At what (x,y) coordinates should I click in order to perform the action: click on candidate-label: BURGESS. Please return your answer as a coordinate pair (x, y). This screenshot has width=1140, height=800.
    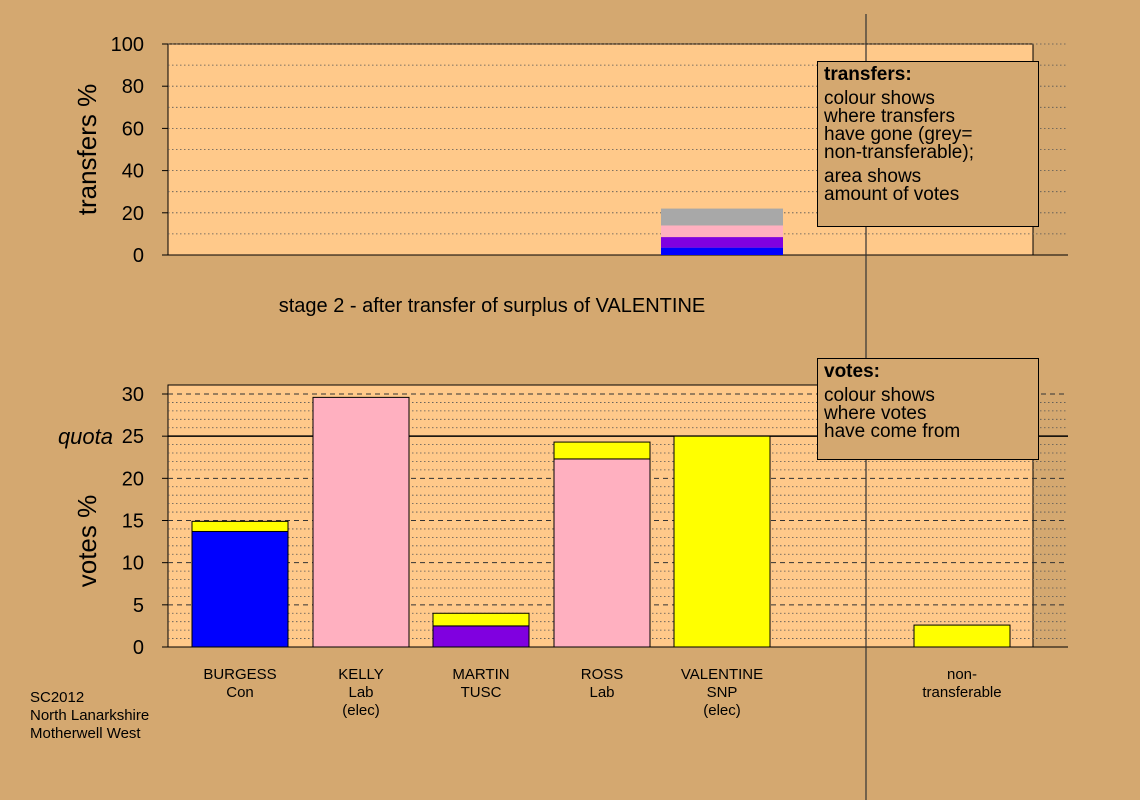
    Looking at the image, I should click on (239, 674).